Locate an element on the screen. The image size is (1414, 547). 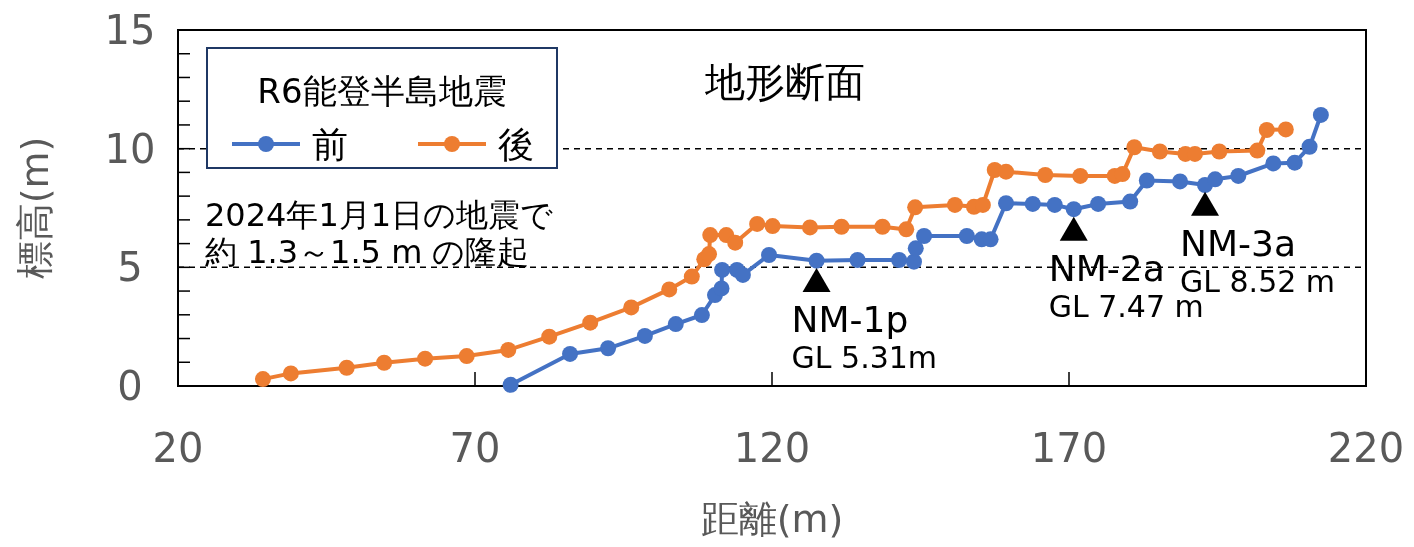
x-tick-label: 120 is located at coordinates (772, 448).